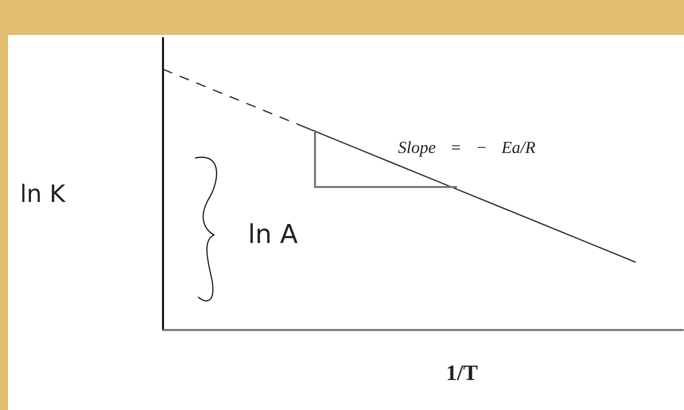 This screenshot has width=684, height=410. I want to click on annotation: ln A, so click(273, 235).